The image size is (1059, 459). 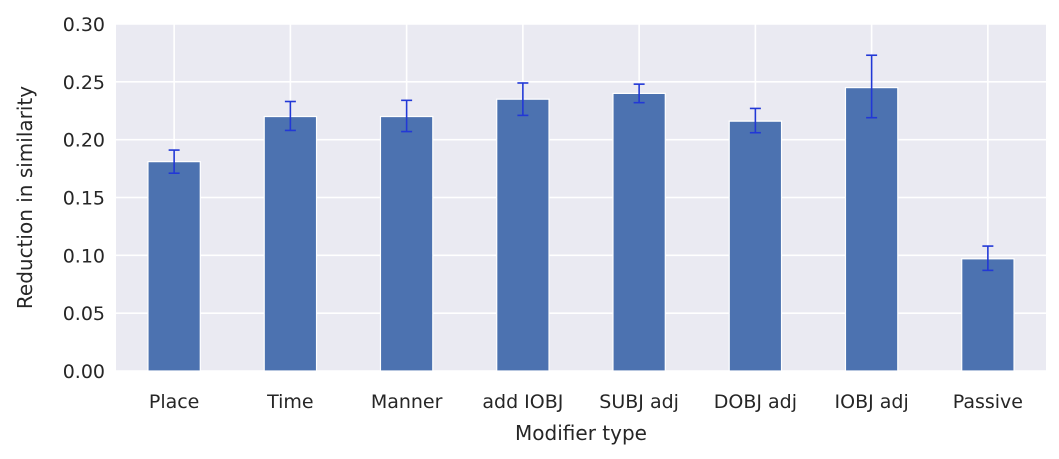 I want to click on x-tick-label: add IOBJ, so click(x=522, y=402).